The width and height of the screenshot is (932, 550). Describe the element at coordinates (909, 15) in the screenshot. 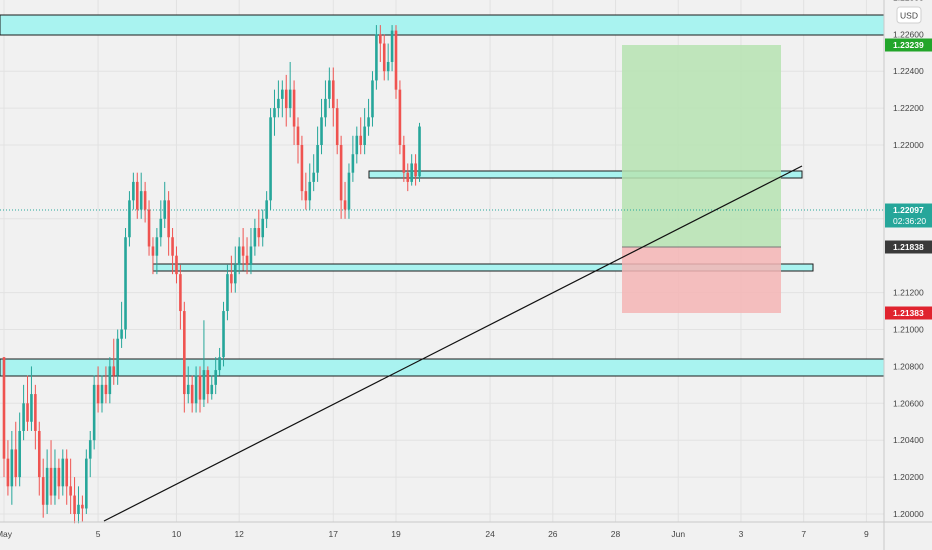

I see `currency-button: USD` at that location.